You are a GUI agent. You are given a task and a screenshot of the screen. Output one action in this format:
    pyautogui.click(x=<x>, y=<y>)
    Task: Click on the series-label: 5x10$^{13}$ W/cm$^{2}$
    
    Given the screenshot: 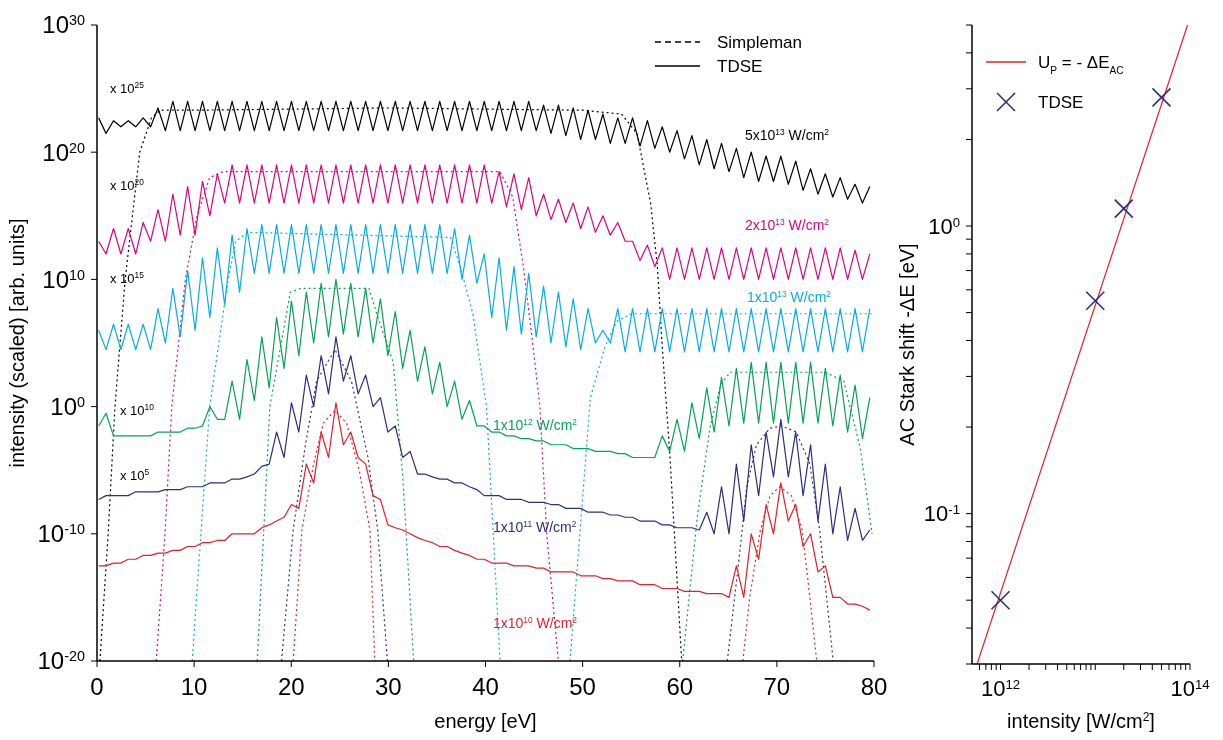 What is the action you would take?
    pyautogui.click(x=787, y=135)
    